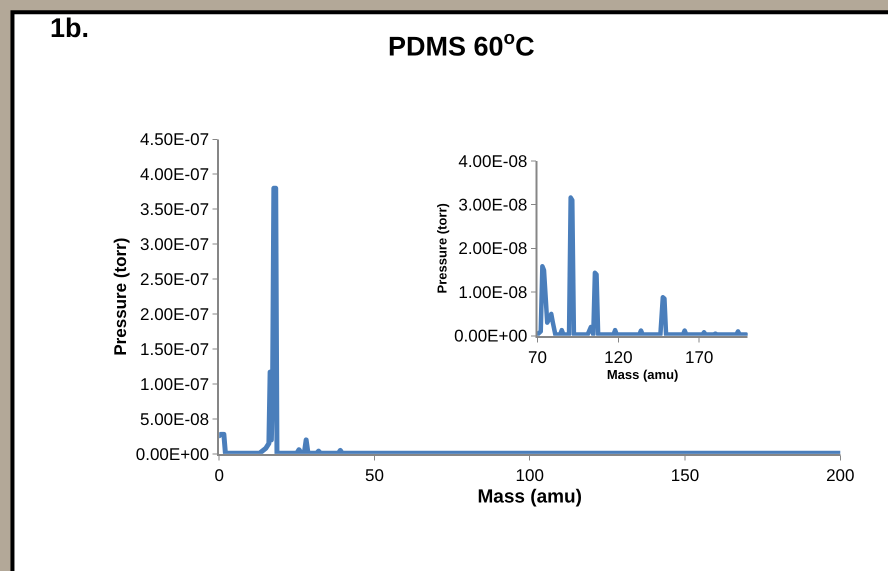  Describe the element at coordinates (618, 357) in the screenshot. I see `x-tick-label: 120` at that location.